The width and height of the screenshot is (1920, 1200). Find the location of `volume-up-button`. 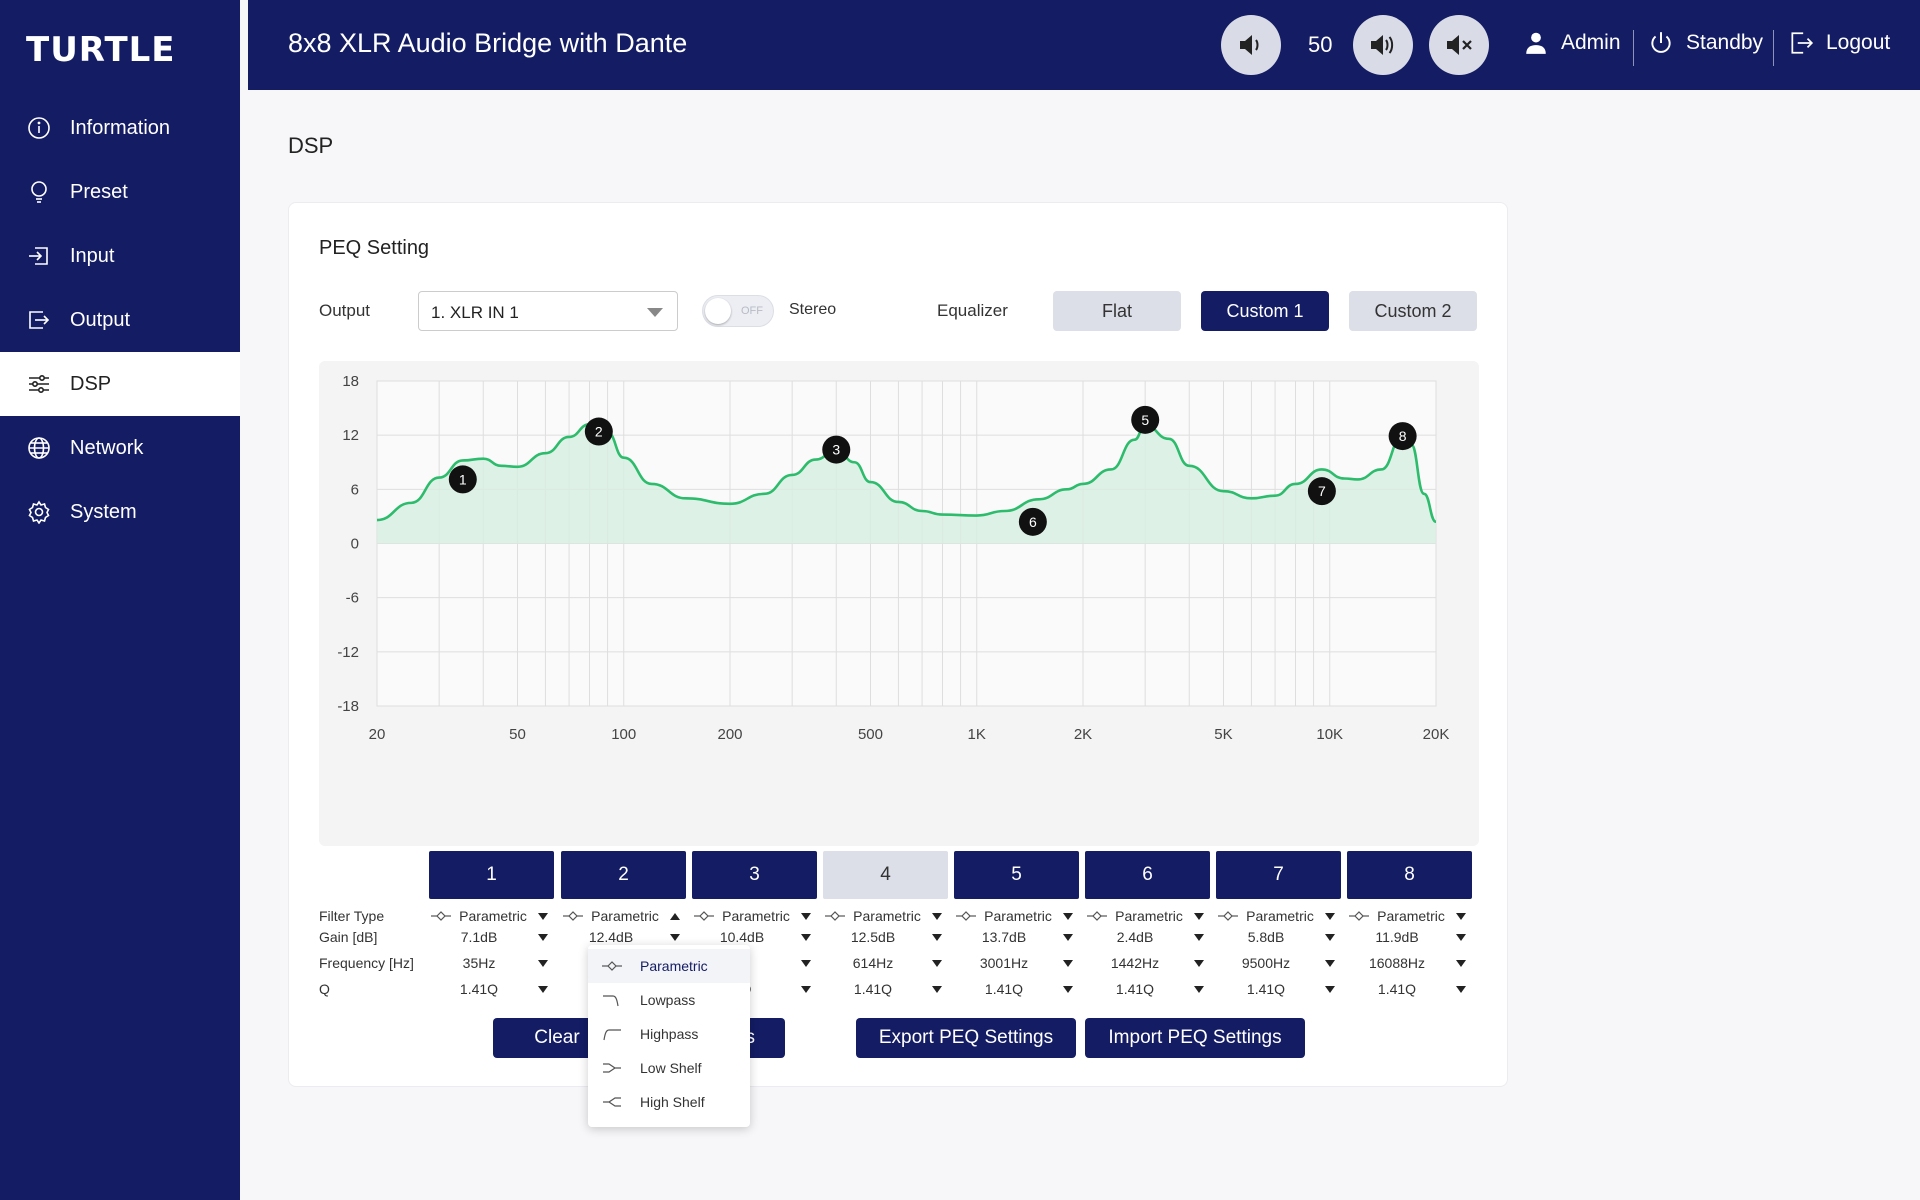

volume-up-button is located at coordinates (1383, 45).